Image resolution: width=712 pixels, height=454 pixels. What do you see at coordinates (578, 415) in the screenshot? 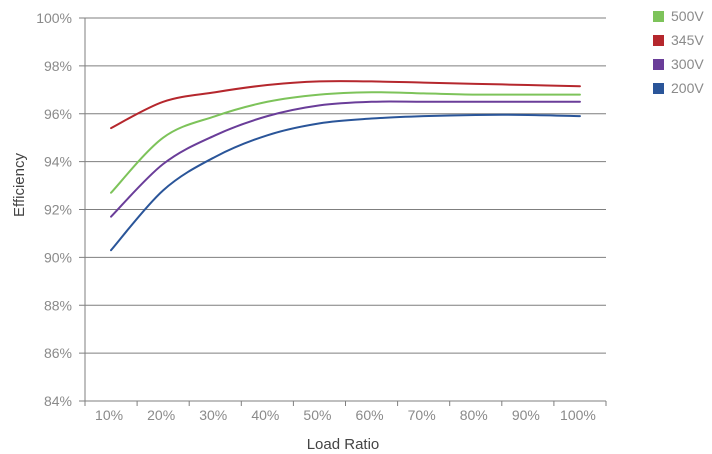
I see `x-tick-label: 100%` at bounding box center [578, 415].